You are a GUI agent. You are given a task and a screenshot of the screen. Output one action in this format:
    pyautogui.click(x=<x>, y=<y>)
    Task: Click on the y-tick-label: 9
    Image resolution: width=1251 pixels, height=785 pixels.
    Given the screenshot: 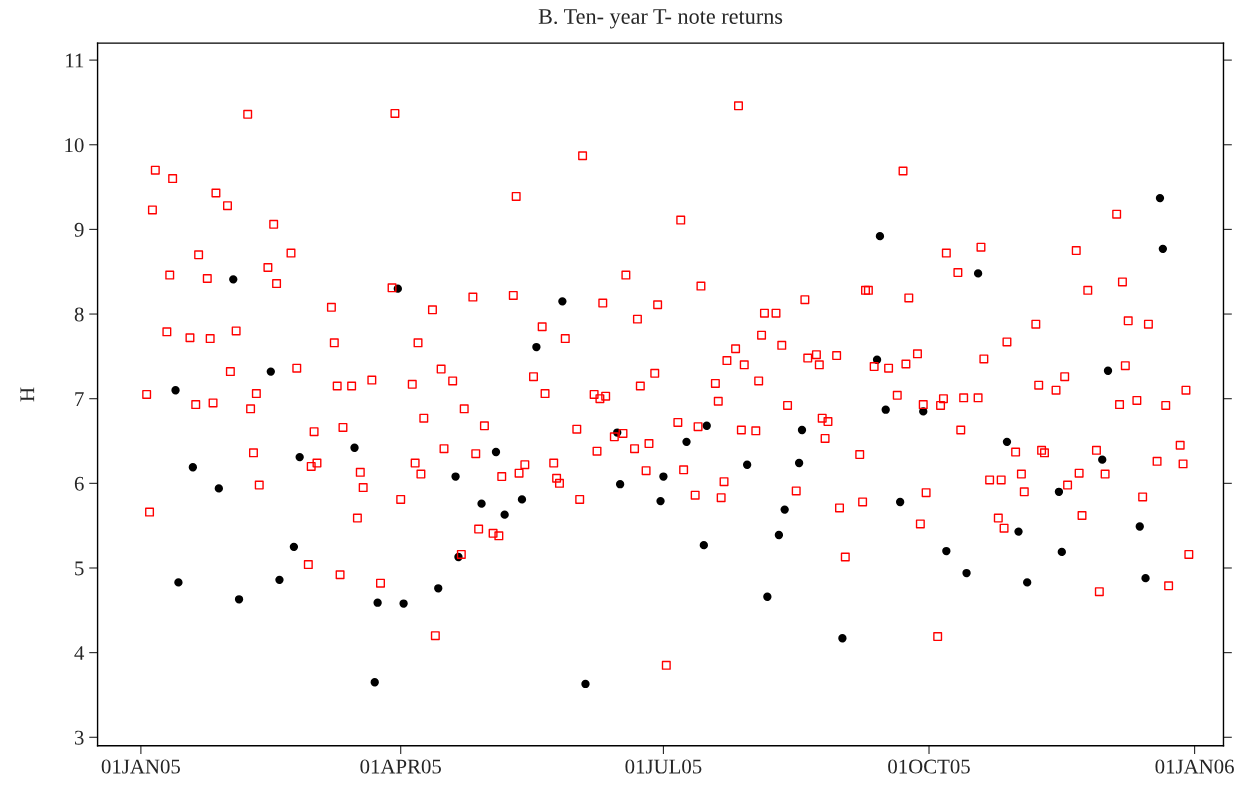 What is the action you would take?
    pyautogui.click(x=79, y=229)
    